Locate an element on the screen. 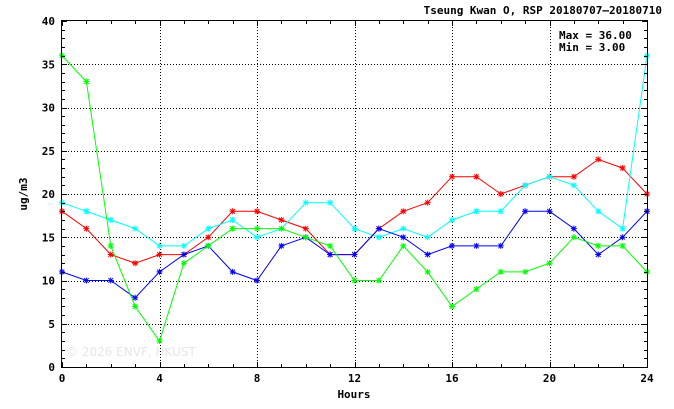 This screenshot has height=409, width=674. y-tick-label: 5 is located at coordinates (51, 324).